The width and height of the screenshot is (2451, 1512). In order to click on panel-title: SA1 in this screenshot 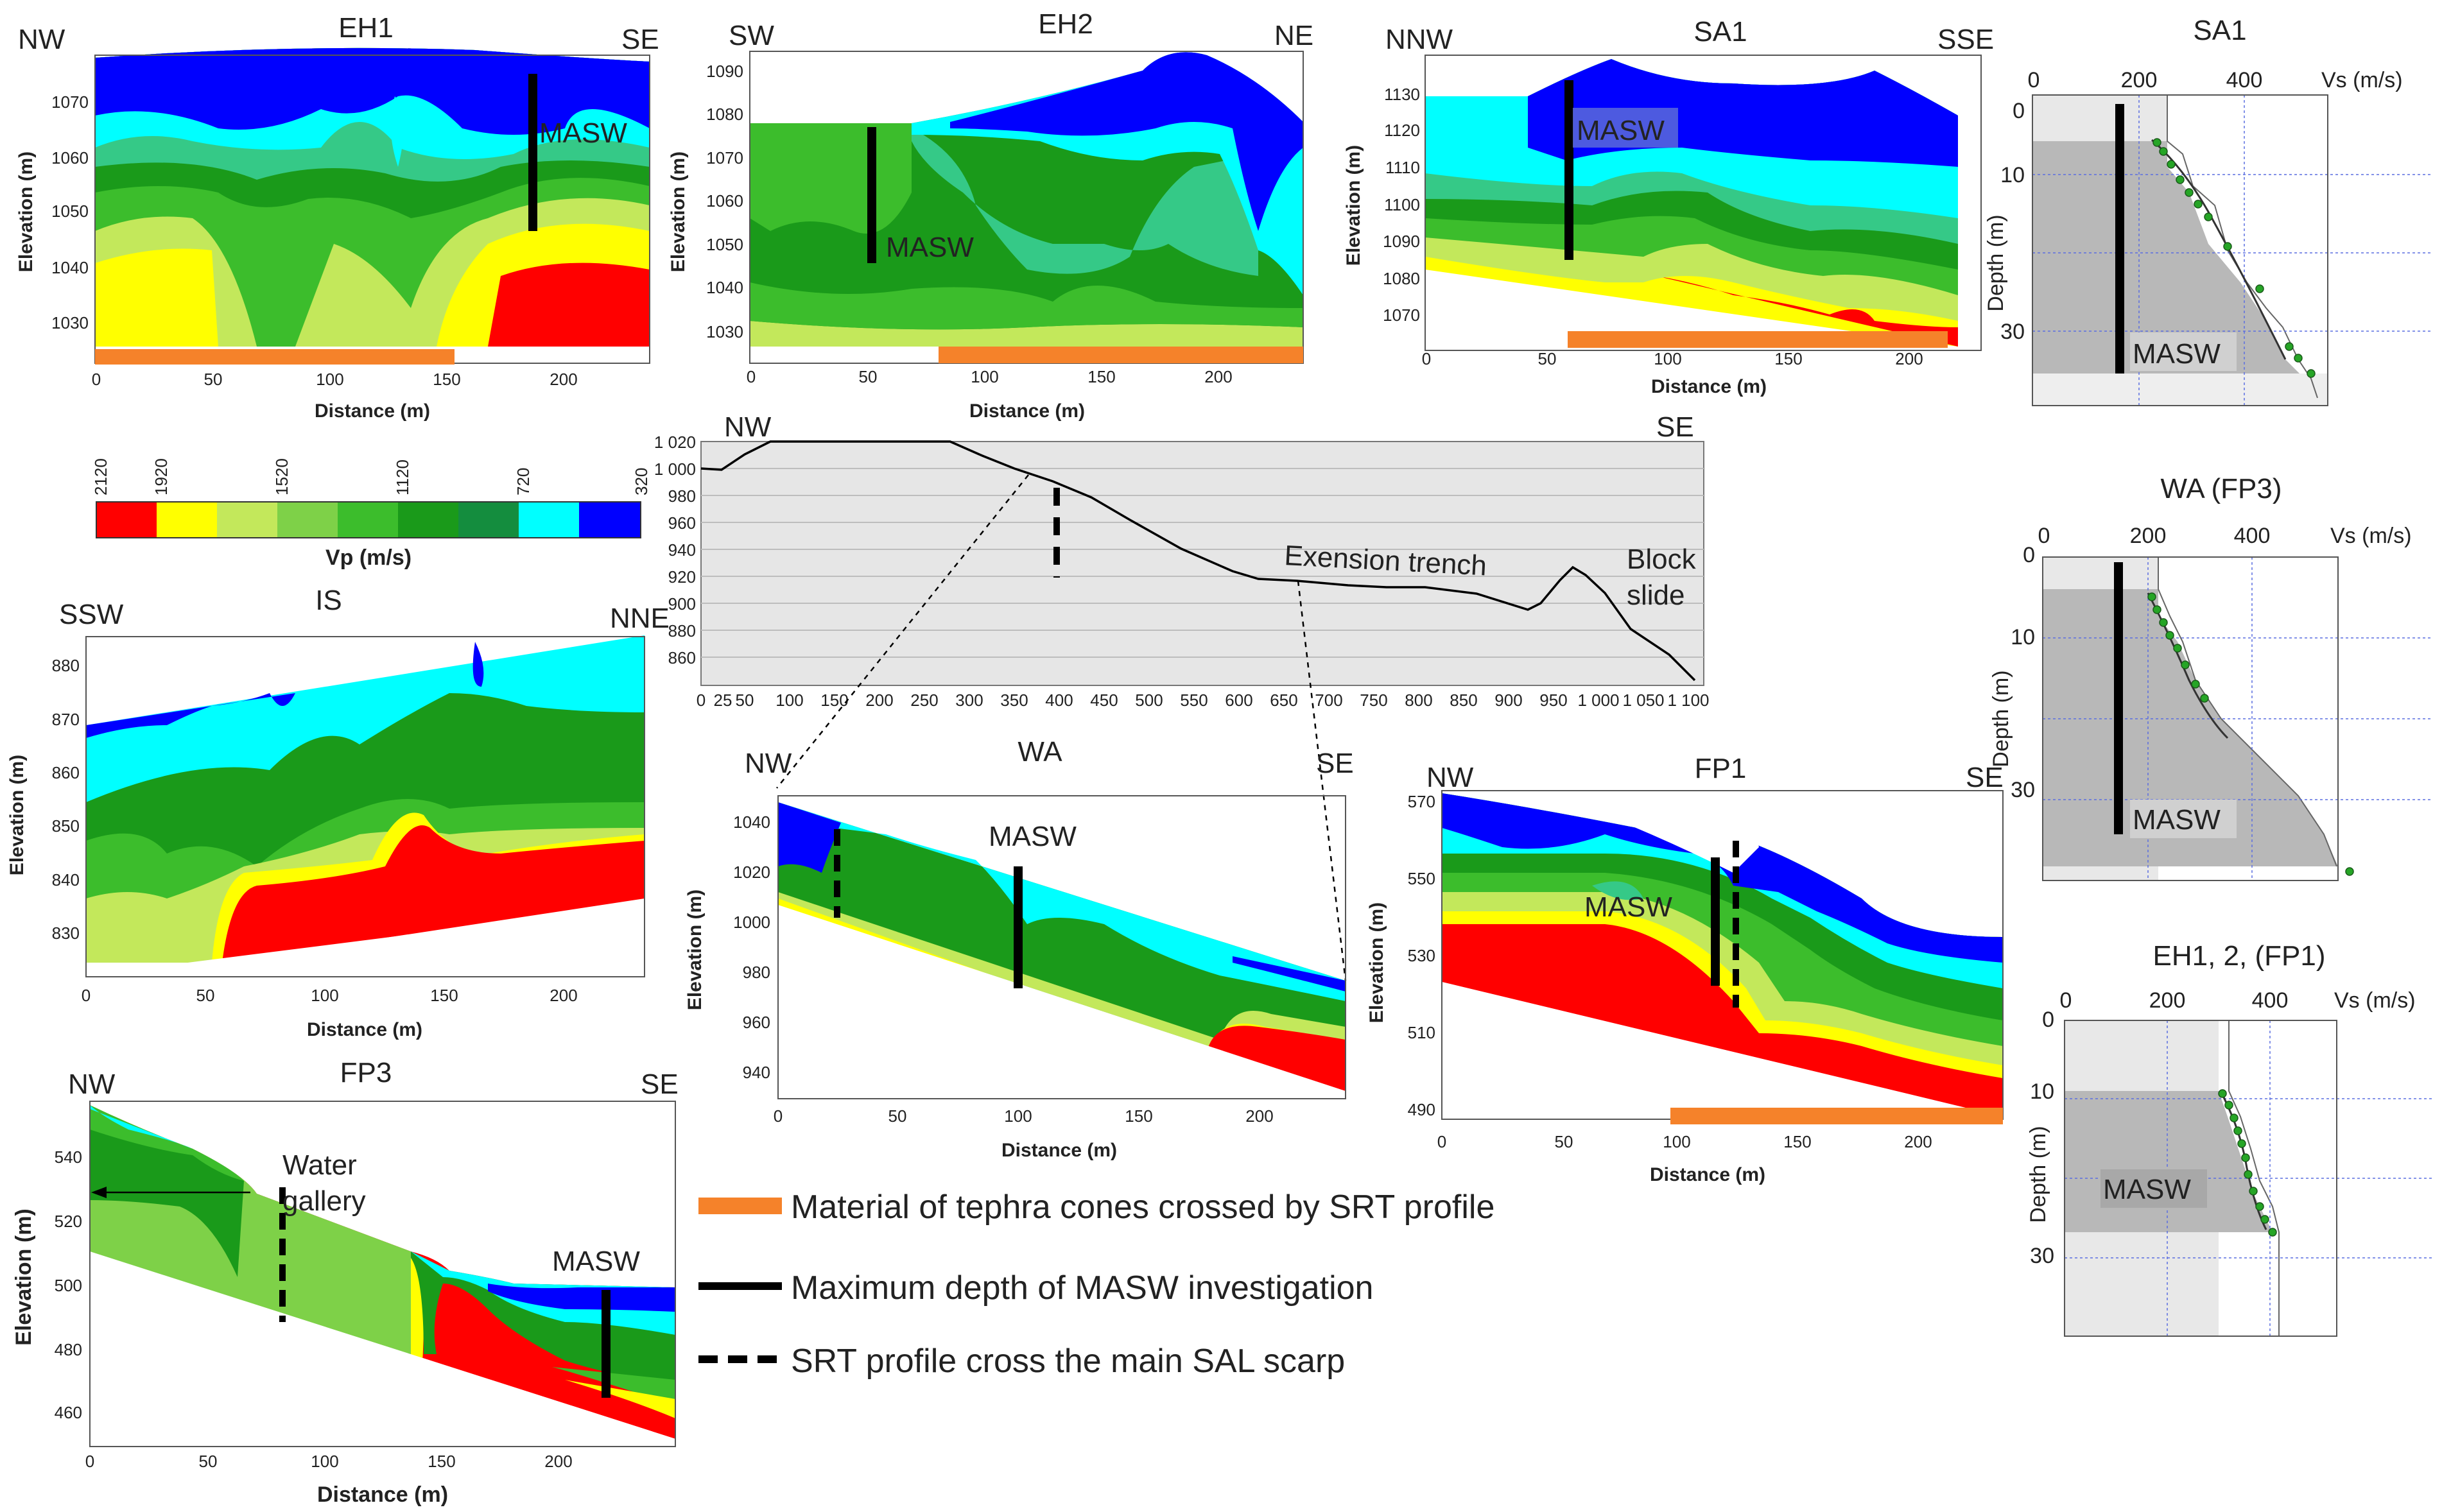, I will do `click(1720, 31)`.